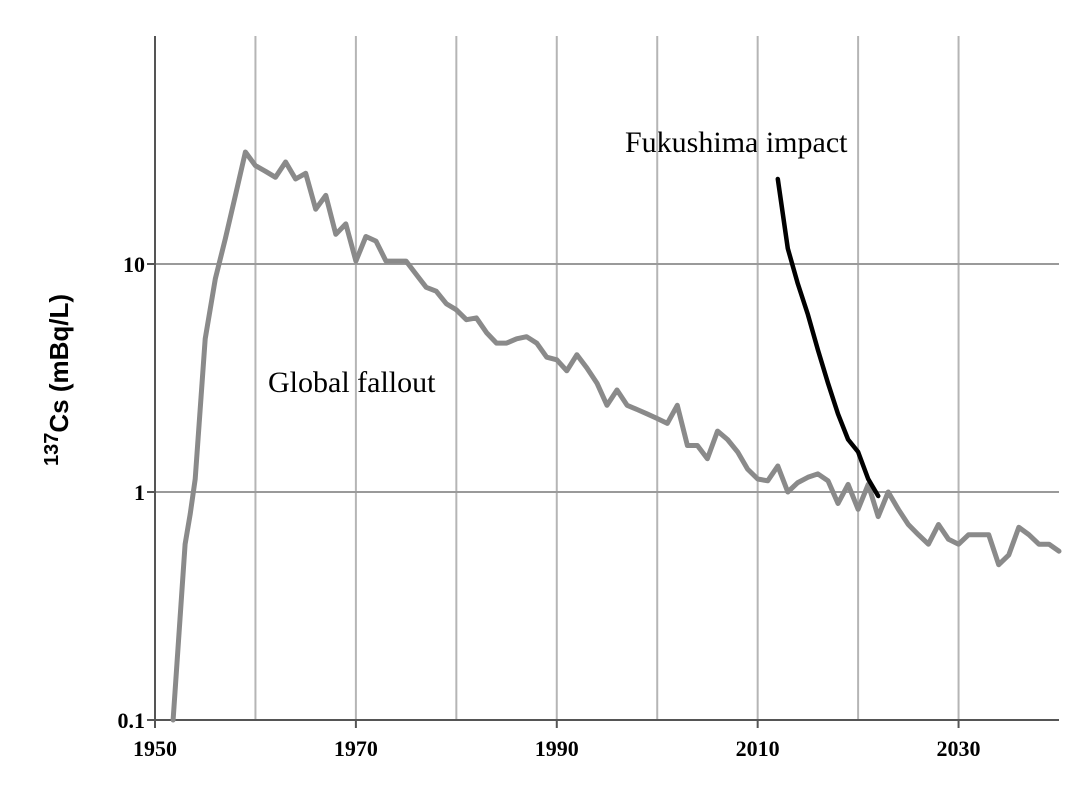  What do you see at coordinates (59, 363) in the screenshot?
I see `y-axis-label-main: Cs (mBq/L)` at bounding box center [59, 363].